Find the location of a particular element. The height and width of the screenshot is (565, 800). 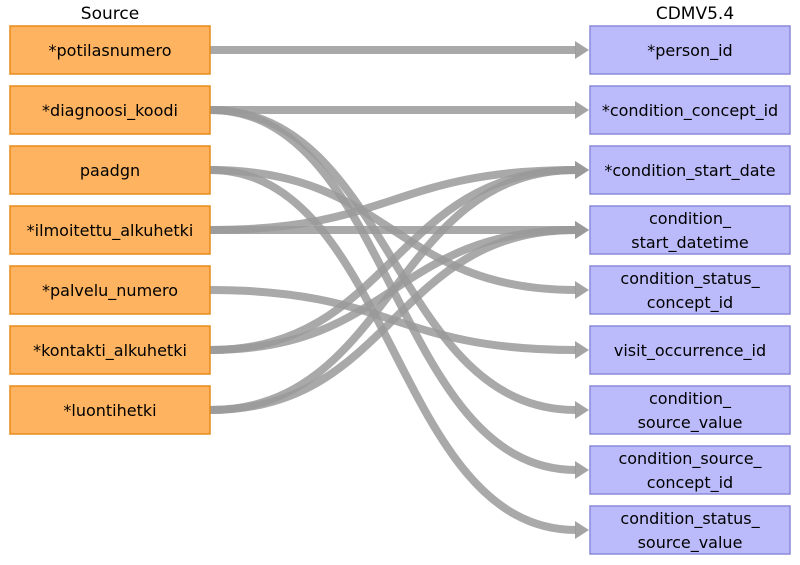

source-field-luontihetki: *luontihetki is located at coordinates (110, 410).